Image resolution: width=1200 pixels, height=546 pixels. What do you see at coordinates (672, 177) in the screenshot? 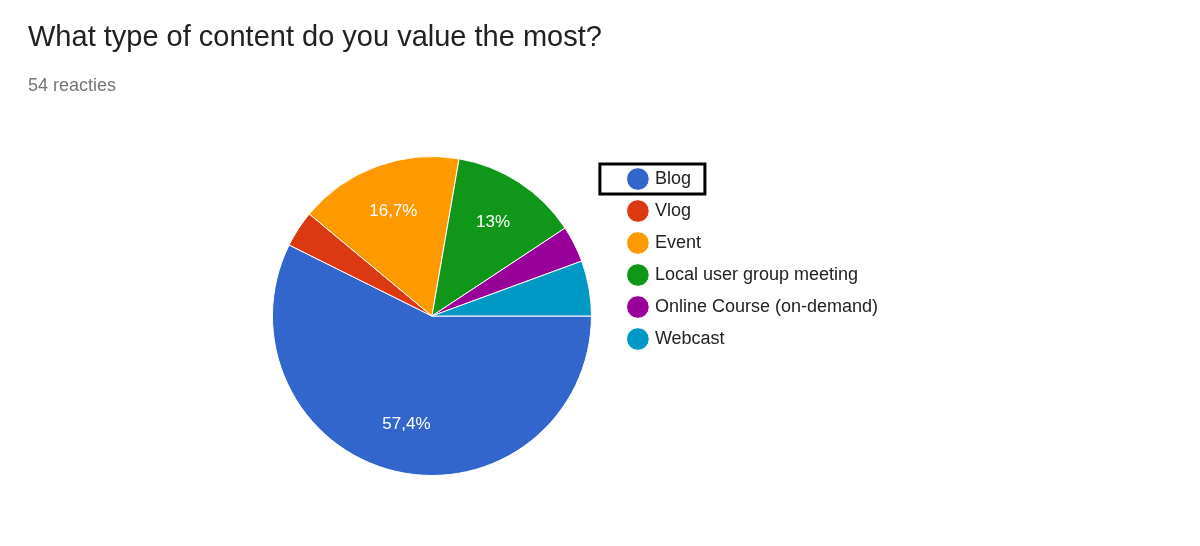
I see `legend-label: Blog` at bounding box center [672, 177].